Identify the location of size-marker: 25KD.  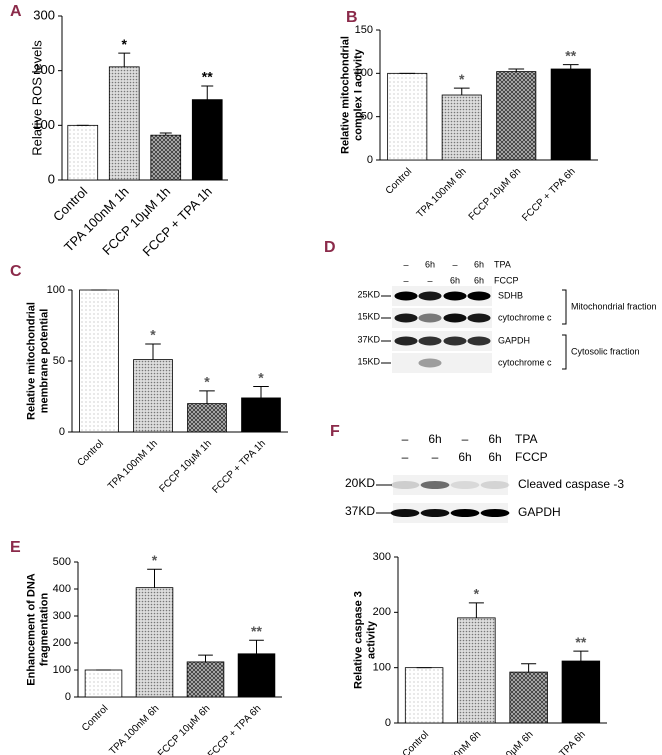
(368, 294).